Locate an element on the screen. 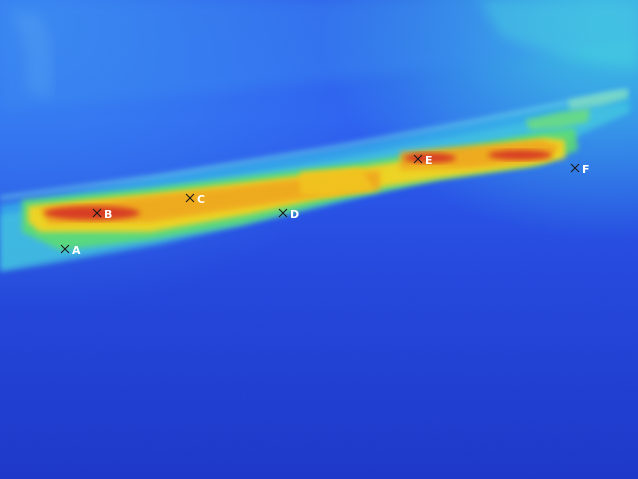  marker-e-label: E is located at coordinates (429, 160).